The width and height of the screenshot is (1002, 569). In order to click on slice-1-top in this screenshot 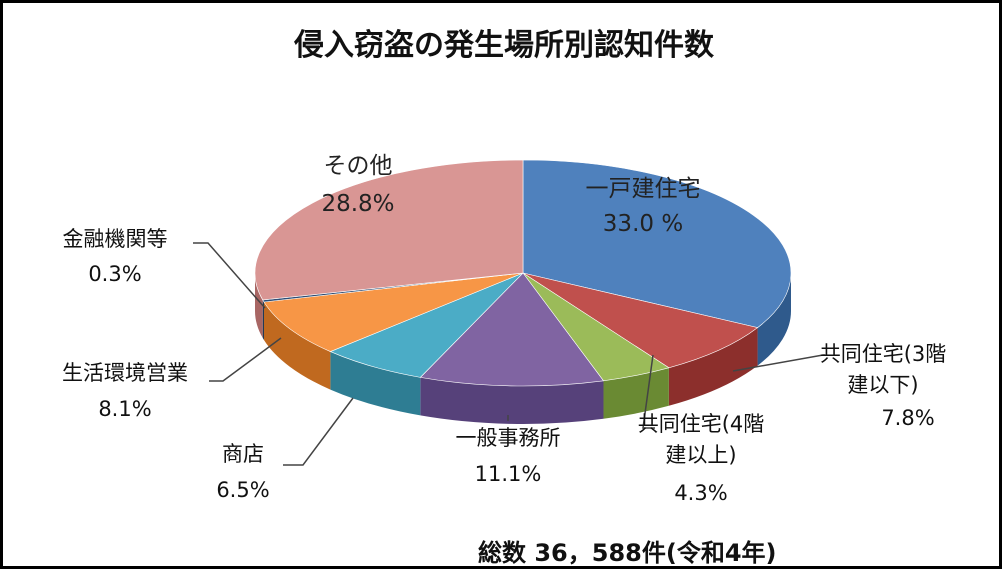, I will do `click(657, 243)`.